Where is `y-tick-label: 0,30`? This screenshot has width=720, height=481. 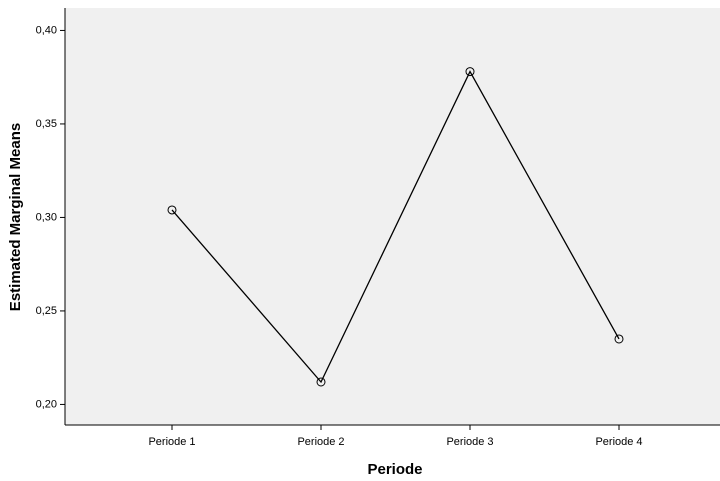 y-tick-label: 0,30 is located at coordinates (46, 217).